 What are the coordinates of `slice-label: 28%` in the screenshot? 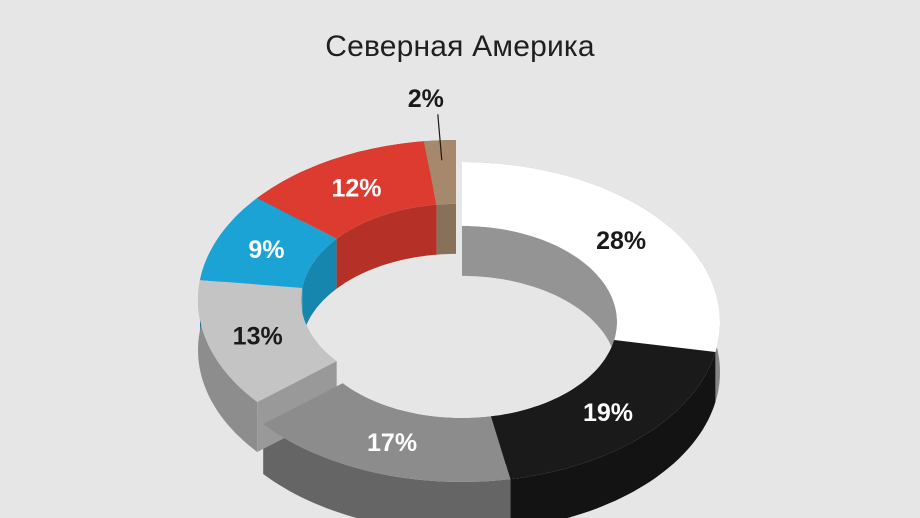 It's located at (621, 241).